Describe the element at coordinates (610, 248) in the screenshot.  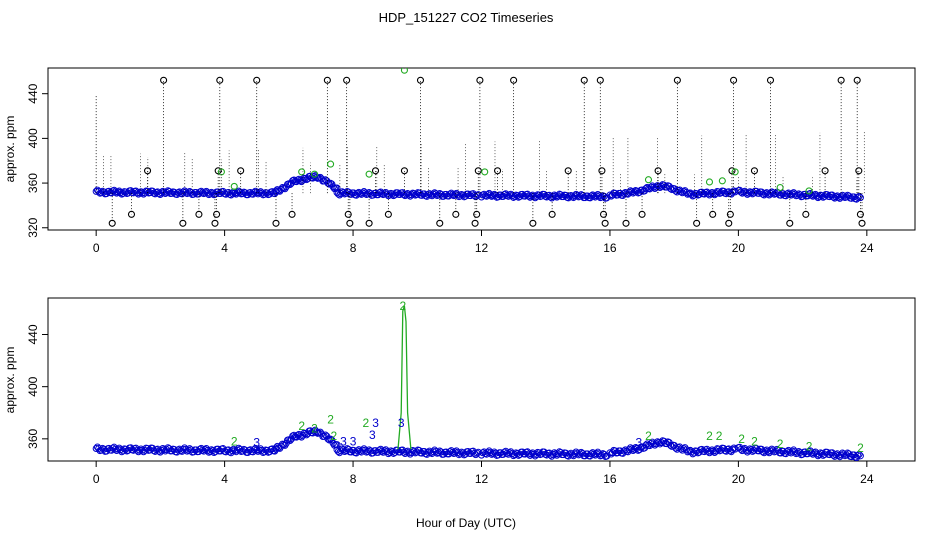
I see `x-tick-label: 16` at that location.